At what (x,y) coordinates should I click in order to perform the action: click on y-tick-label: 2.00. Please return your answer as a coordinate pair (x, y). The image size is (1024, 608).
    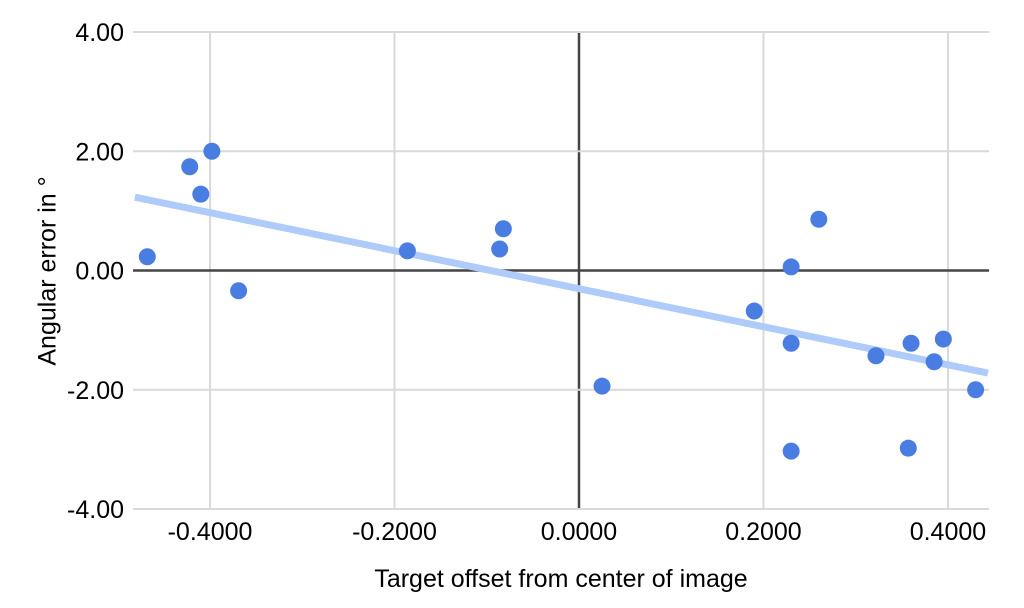
    Looking at the image, I should click on (99, 152).